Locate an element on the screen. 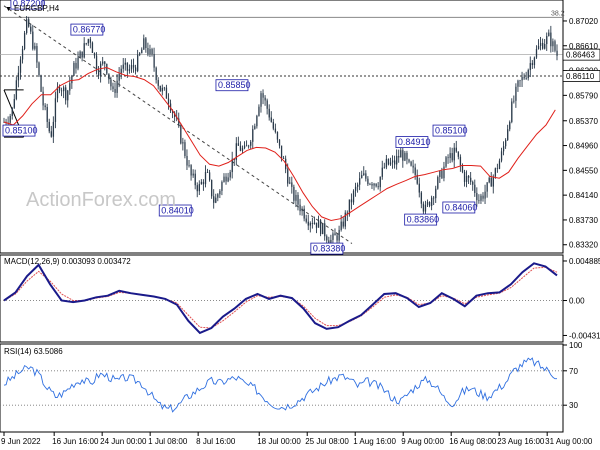  time-tick-label: 16 Aug 08:00 is located at coordinates (473, 441).